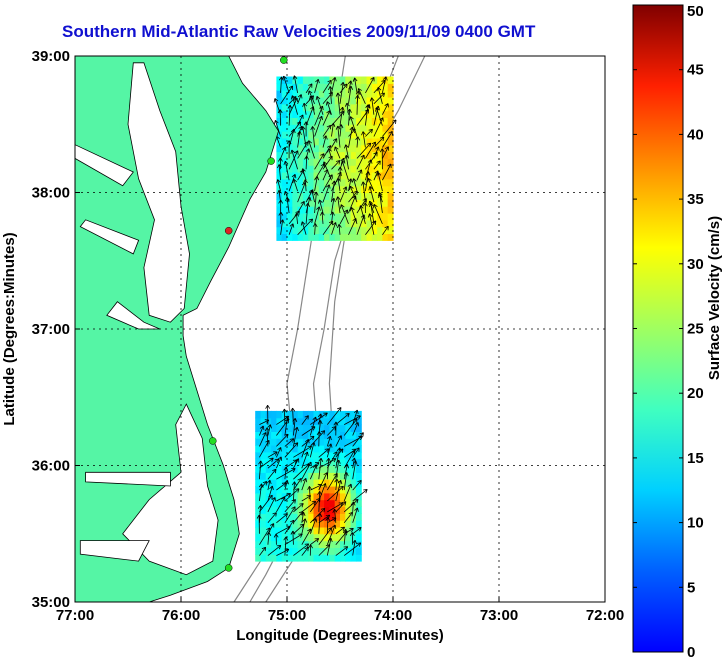 The image size is (724, 659). What do you see at coordinates (133, 315) in the screenshot?
I see `bay-water-region` at bounding box center [133, 315].